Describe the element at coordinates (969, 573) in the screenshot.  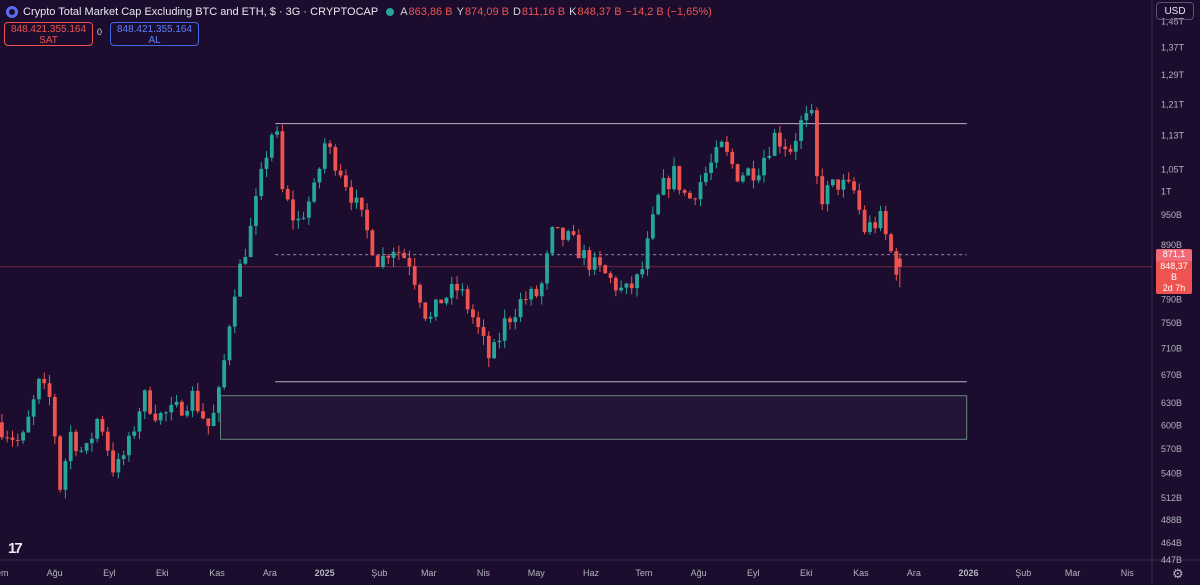
I see `x-tick-label: 2026` at that location.